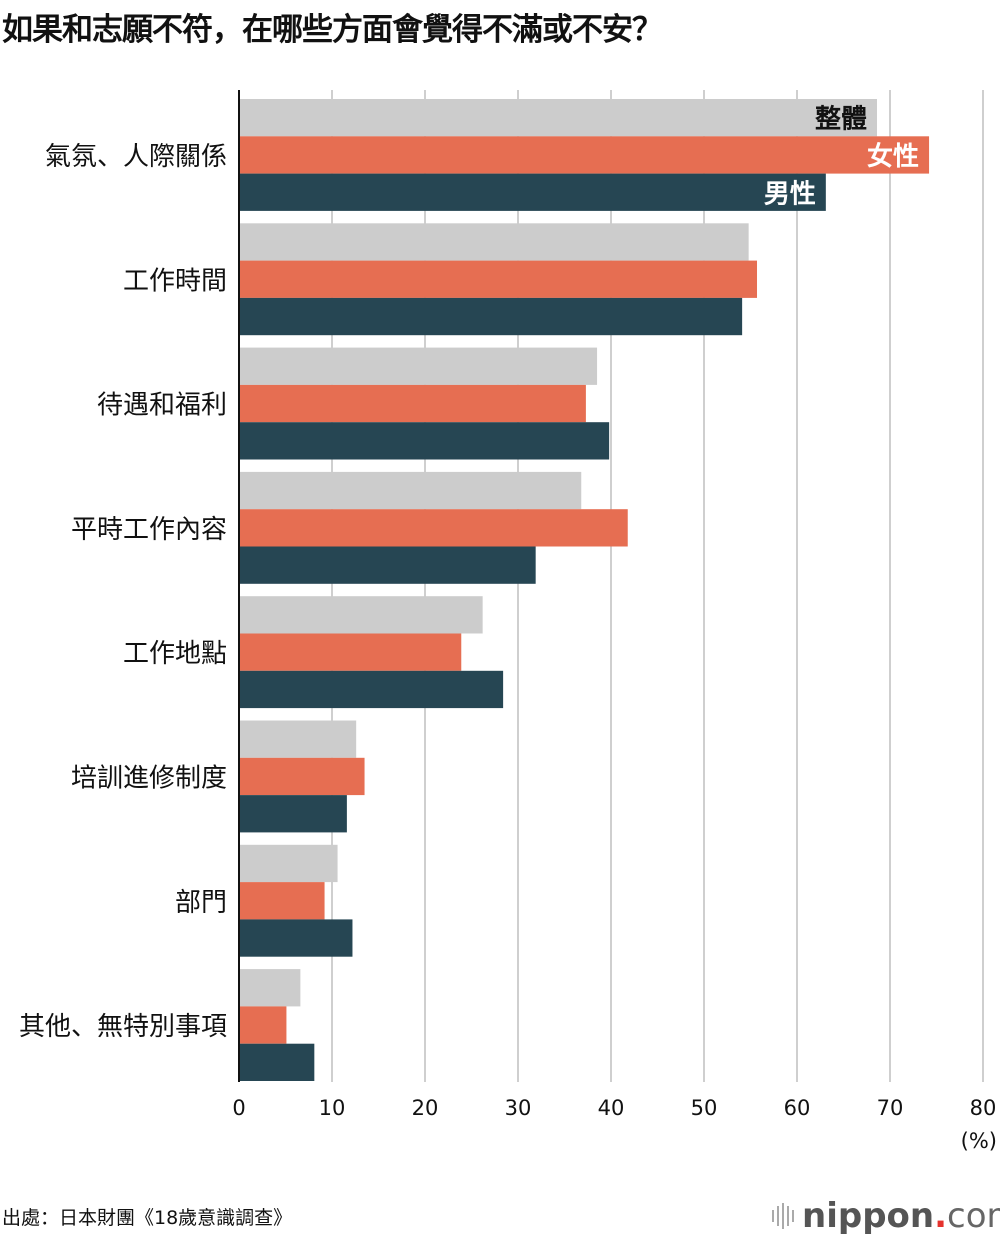 Image resolution: width=1000 pixels, height=1240 pixels. What do you see at coordinates (302, 776) in the screenshot?
I see `bar-女性-5` at bounding box center [302, 776].